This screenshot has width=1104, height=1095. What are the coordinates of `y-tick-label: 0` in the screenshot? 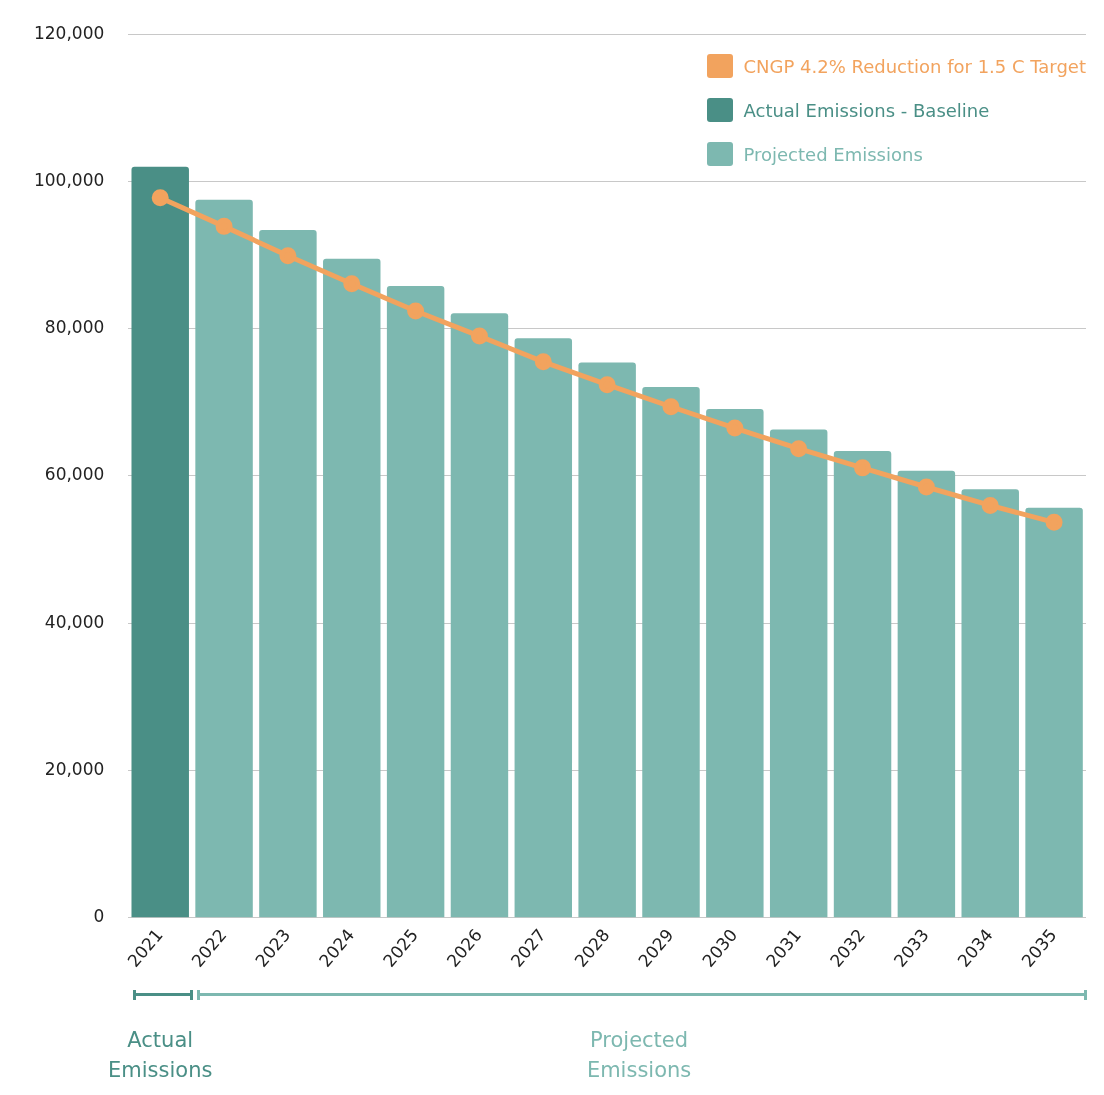 It's located at (99, 916).